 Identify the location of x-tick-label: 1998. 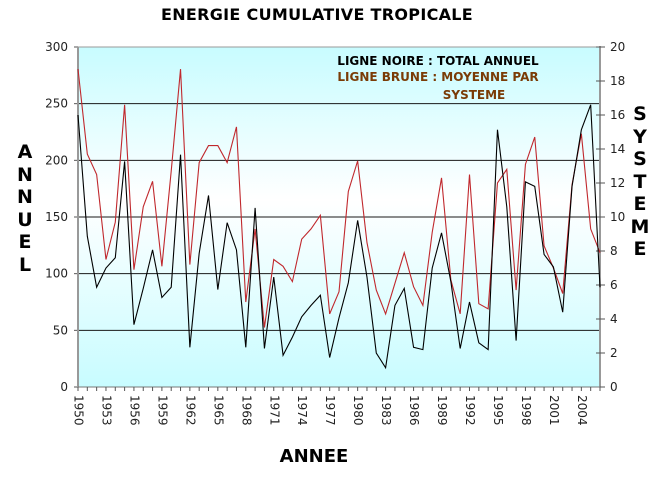
(526, 410).